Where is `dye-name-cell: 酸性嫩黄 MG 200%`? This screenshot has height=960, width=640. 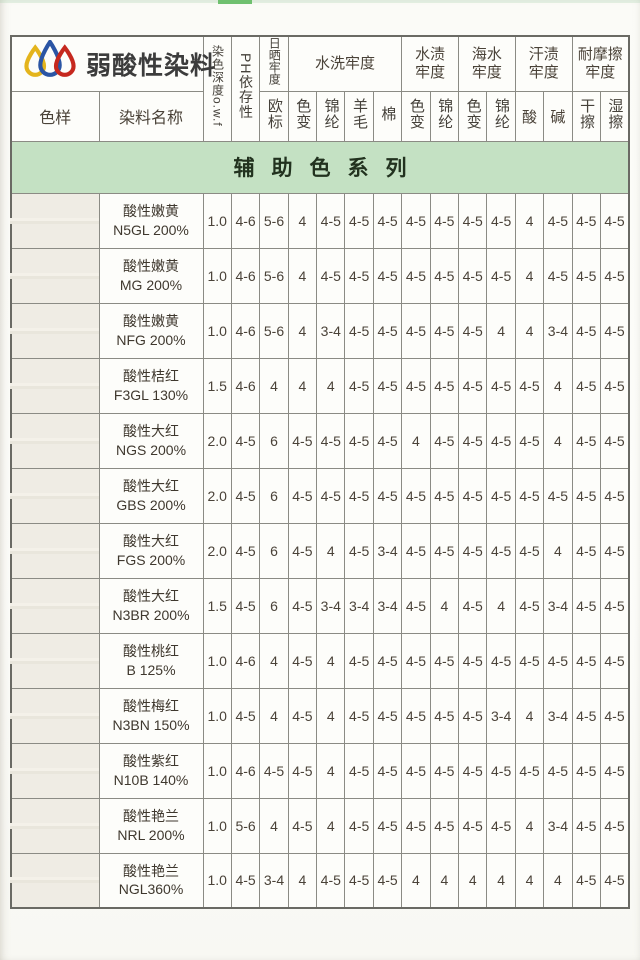
dye-name-cell: 酸性嫩黄 MG 200% is located at coordinates (151, 275).